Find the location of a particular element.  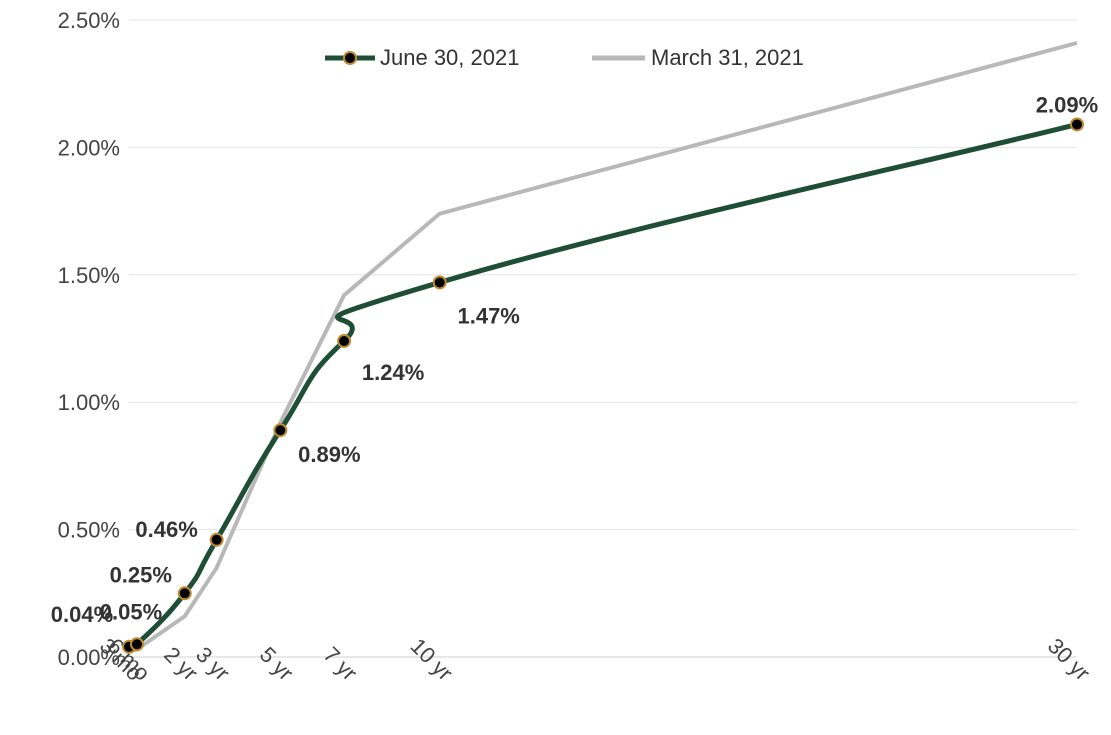

x-tick-label: 30 yr is located at coordinates (1069, 659).